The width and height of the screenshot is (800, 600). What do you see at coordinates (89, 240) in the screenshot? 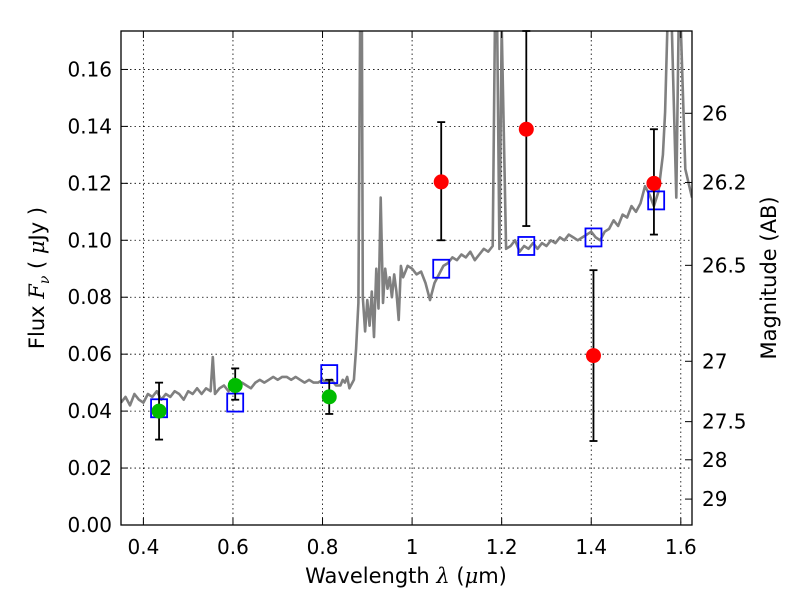
I see `y-tick-label: 0.10` at bounding box center [89, 240].